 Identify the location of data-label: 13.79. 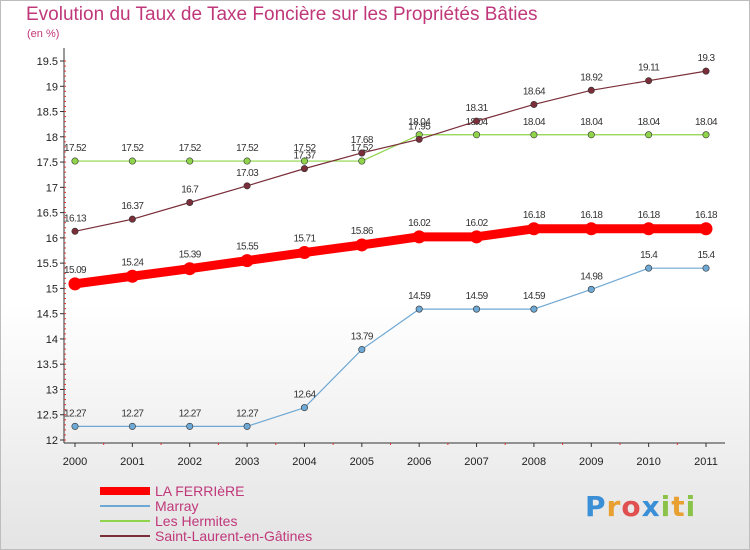
(362, 337).